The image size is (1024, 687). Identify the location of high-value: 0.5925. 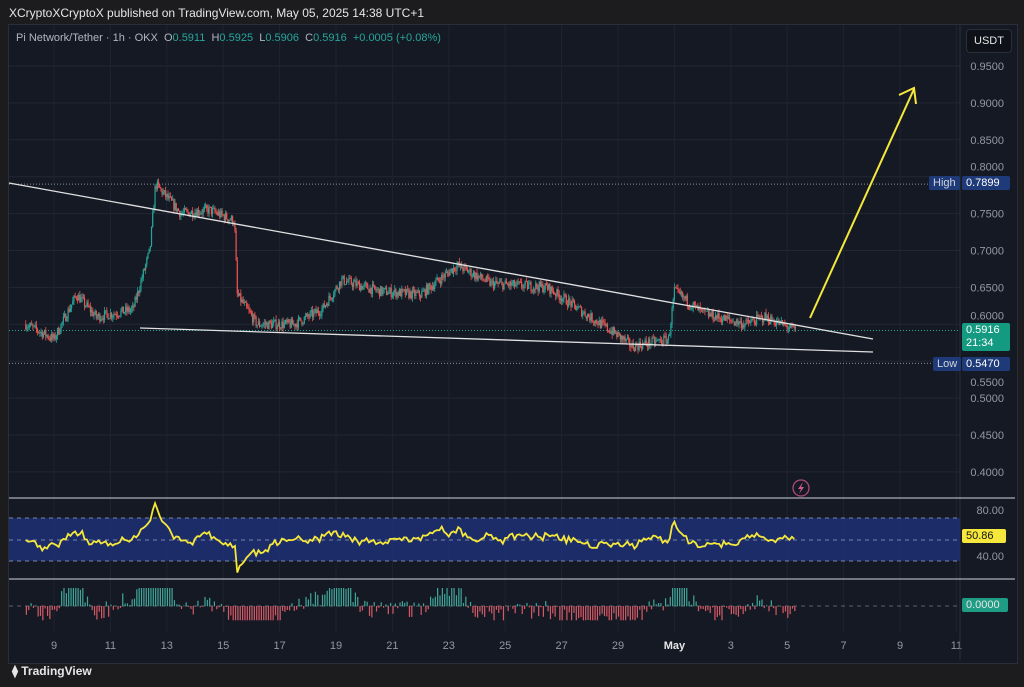
(236, 38).